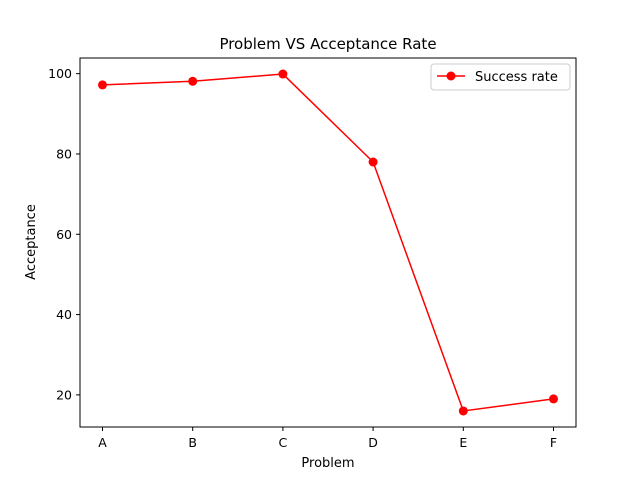  What do you see at coordinates (451, 76) in the screenshot?
I see `legend-marker-swatch` at bounding box center [451, 76].